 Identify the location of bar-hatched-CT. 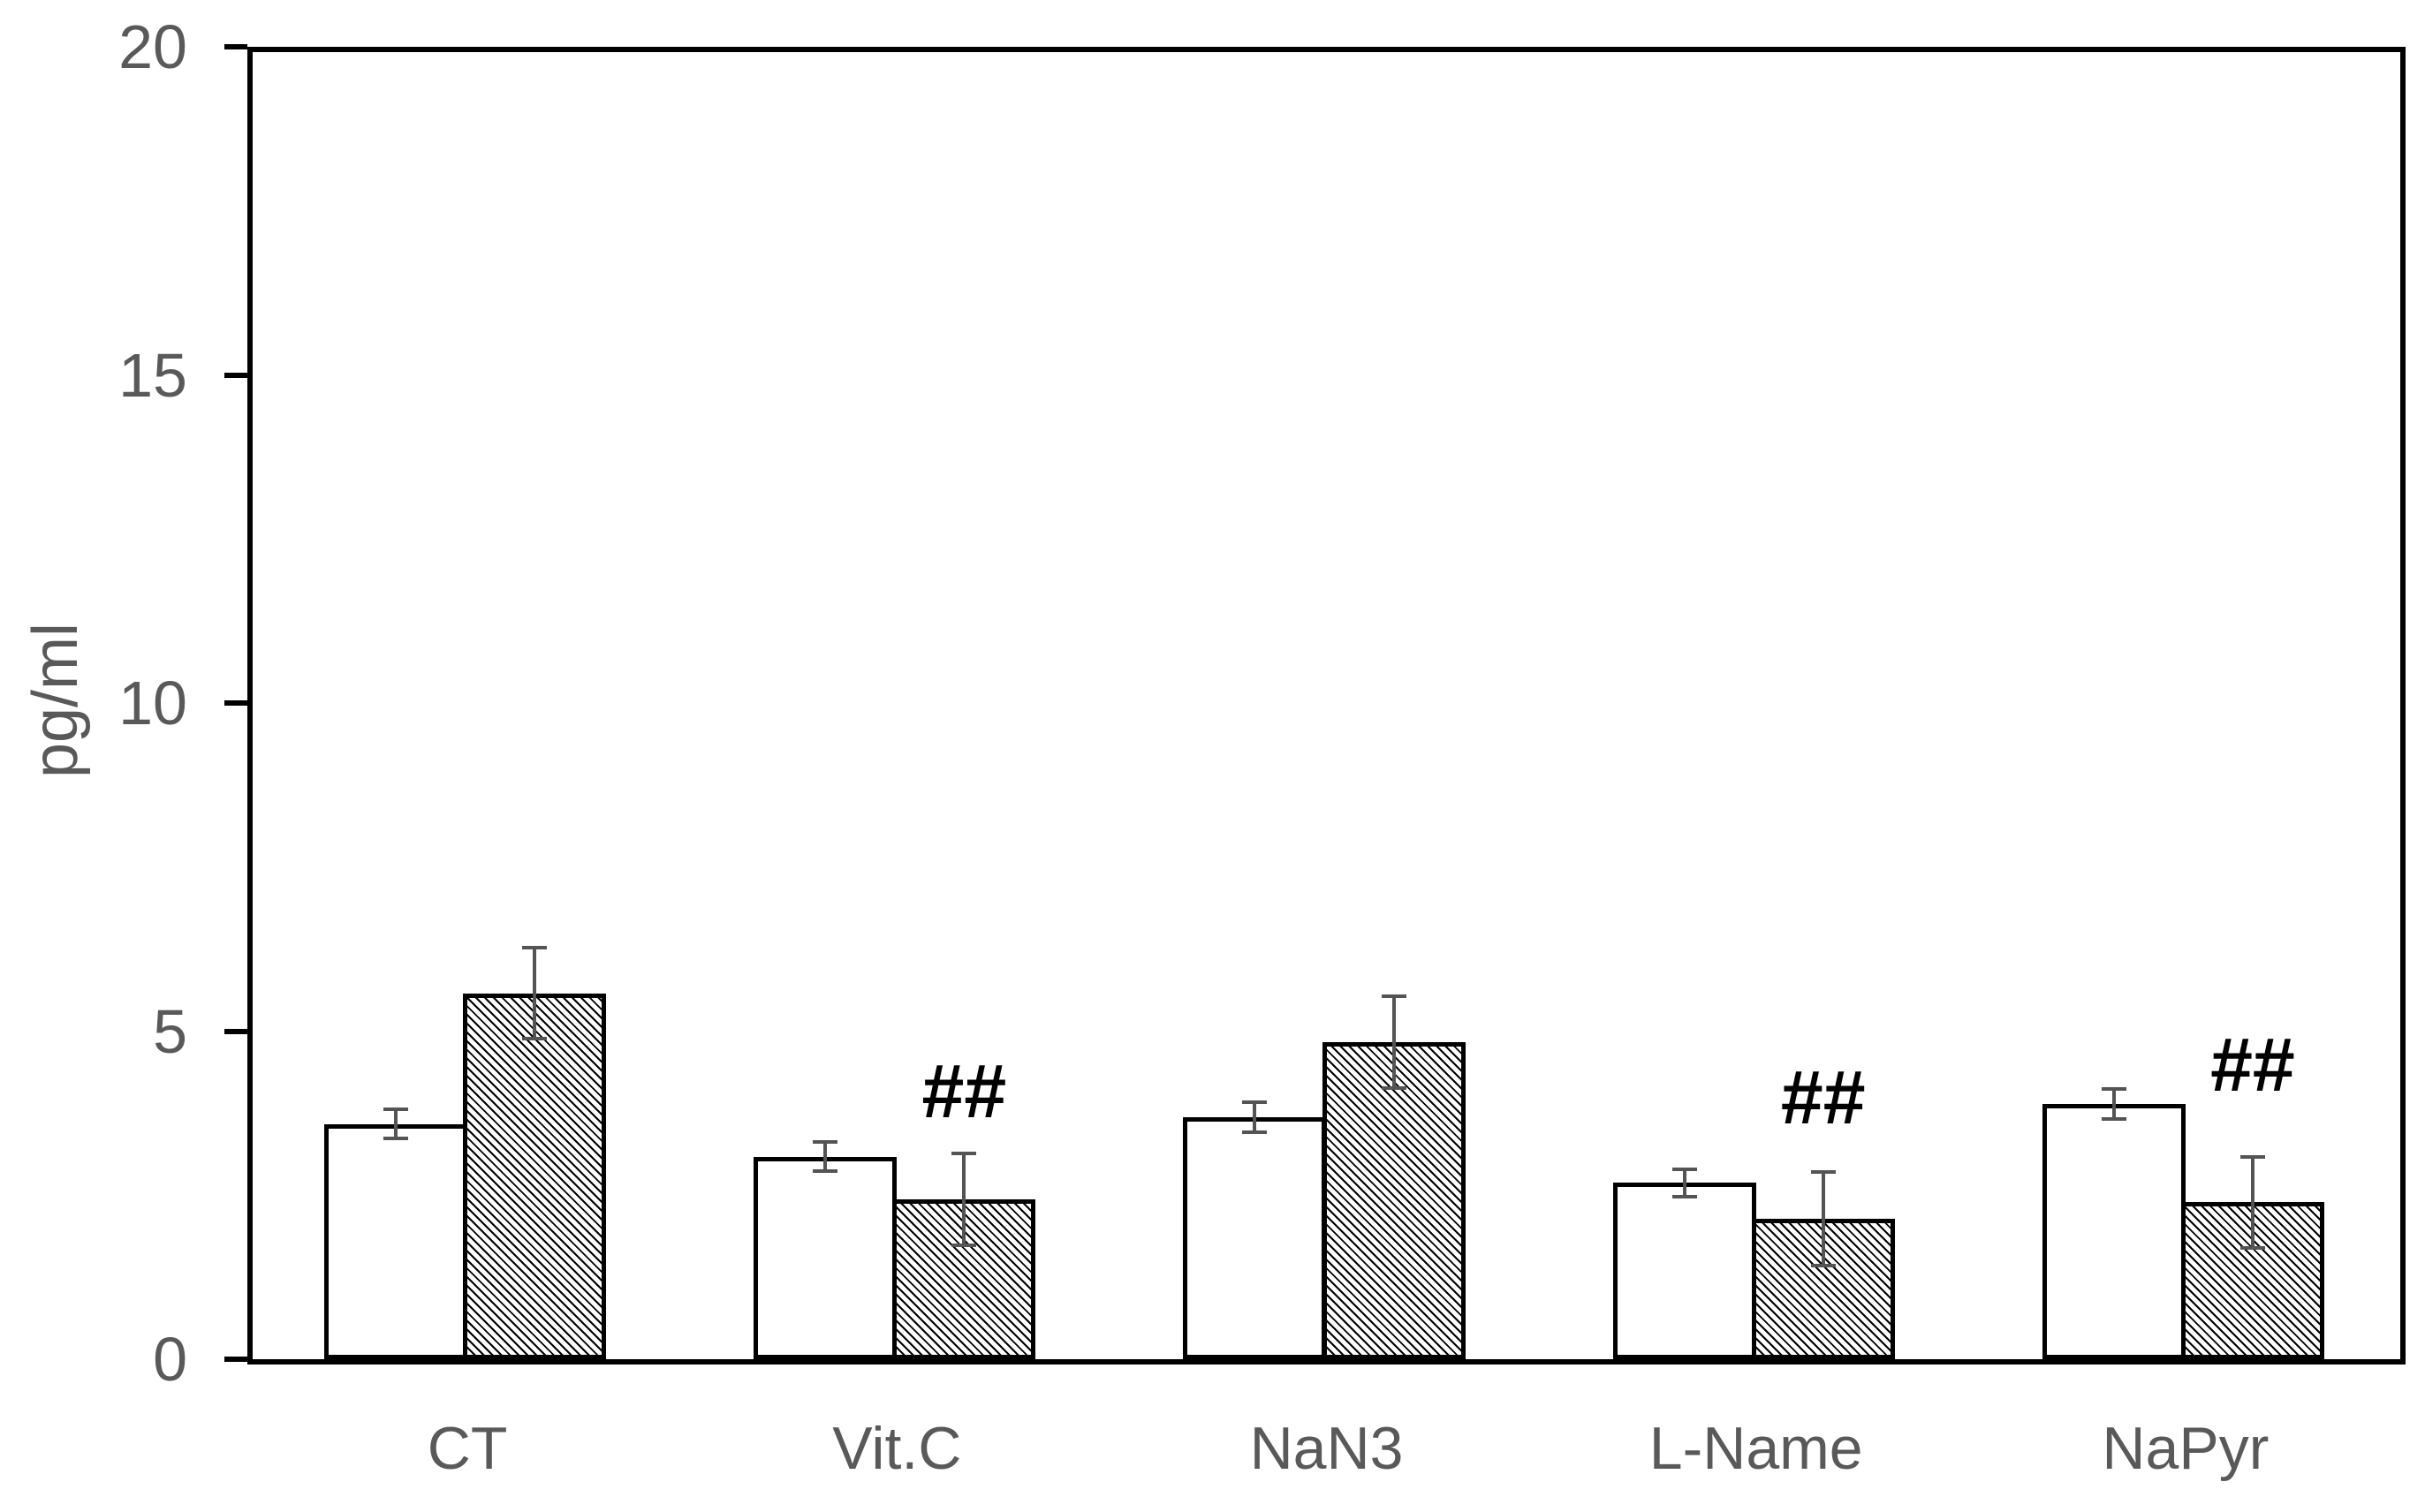
(535, 1176).